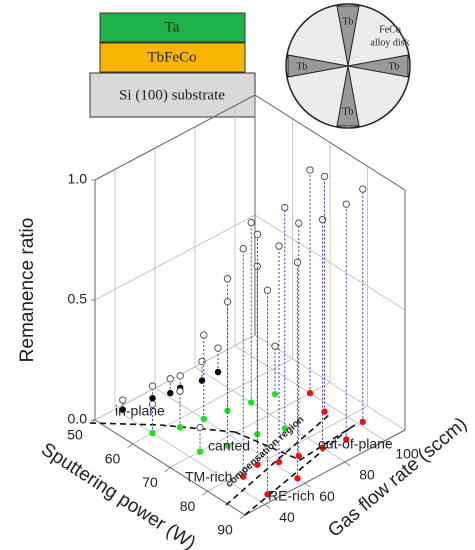  I want to click on layer-ta, so click(172, 27).